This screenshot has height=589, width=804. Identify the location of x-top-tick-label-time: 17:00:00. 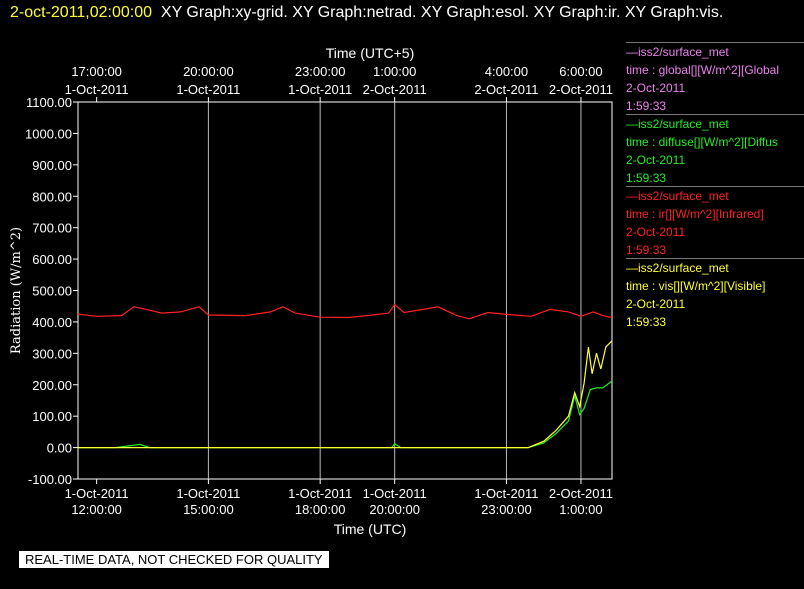
(96, 71).